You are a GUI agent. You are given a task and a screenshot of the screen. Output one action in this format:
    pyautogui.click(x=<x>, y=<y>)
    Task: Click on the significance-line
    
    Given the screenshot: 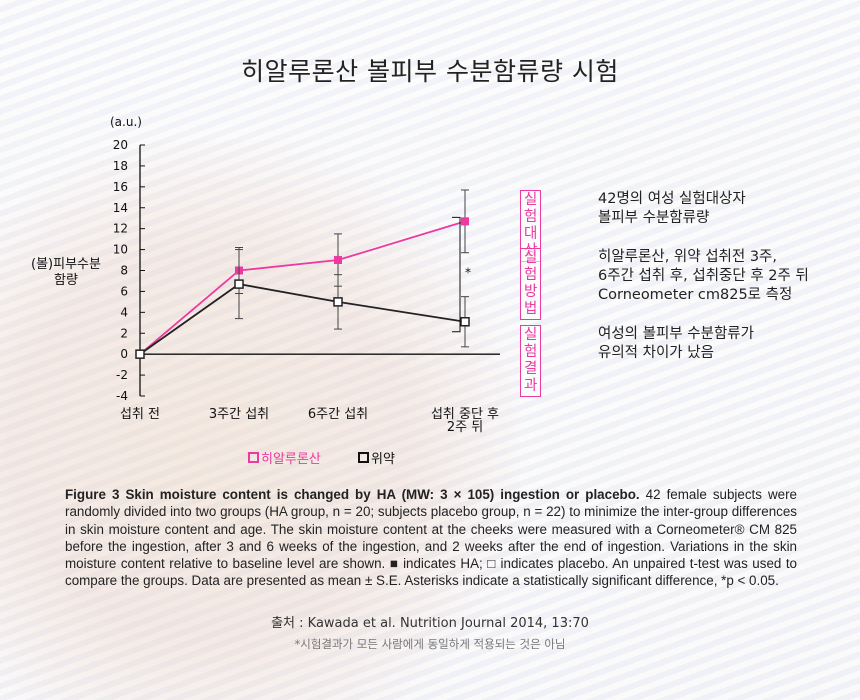 What is the action you would take?
    pyautogui.click(x=456, y=274)
    